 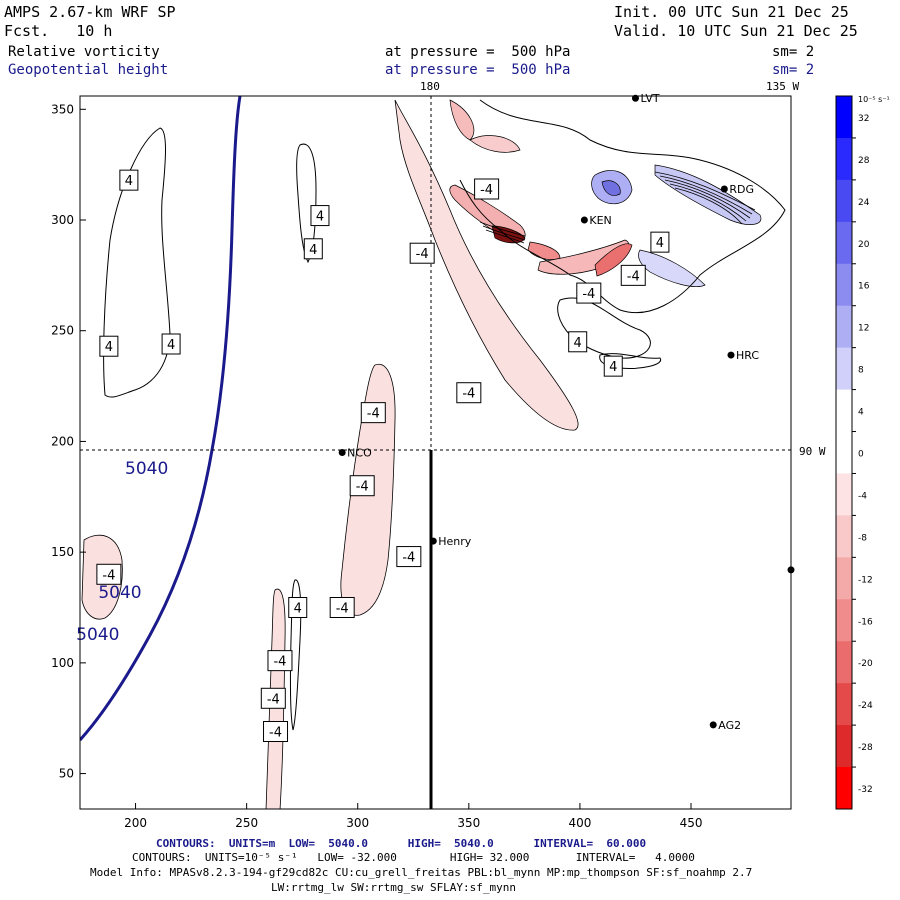 I want to click on field1-level: at pressure = 500 hPa, so click(x=478, y=52).